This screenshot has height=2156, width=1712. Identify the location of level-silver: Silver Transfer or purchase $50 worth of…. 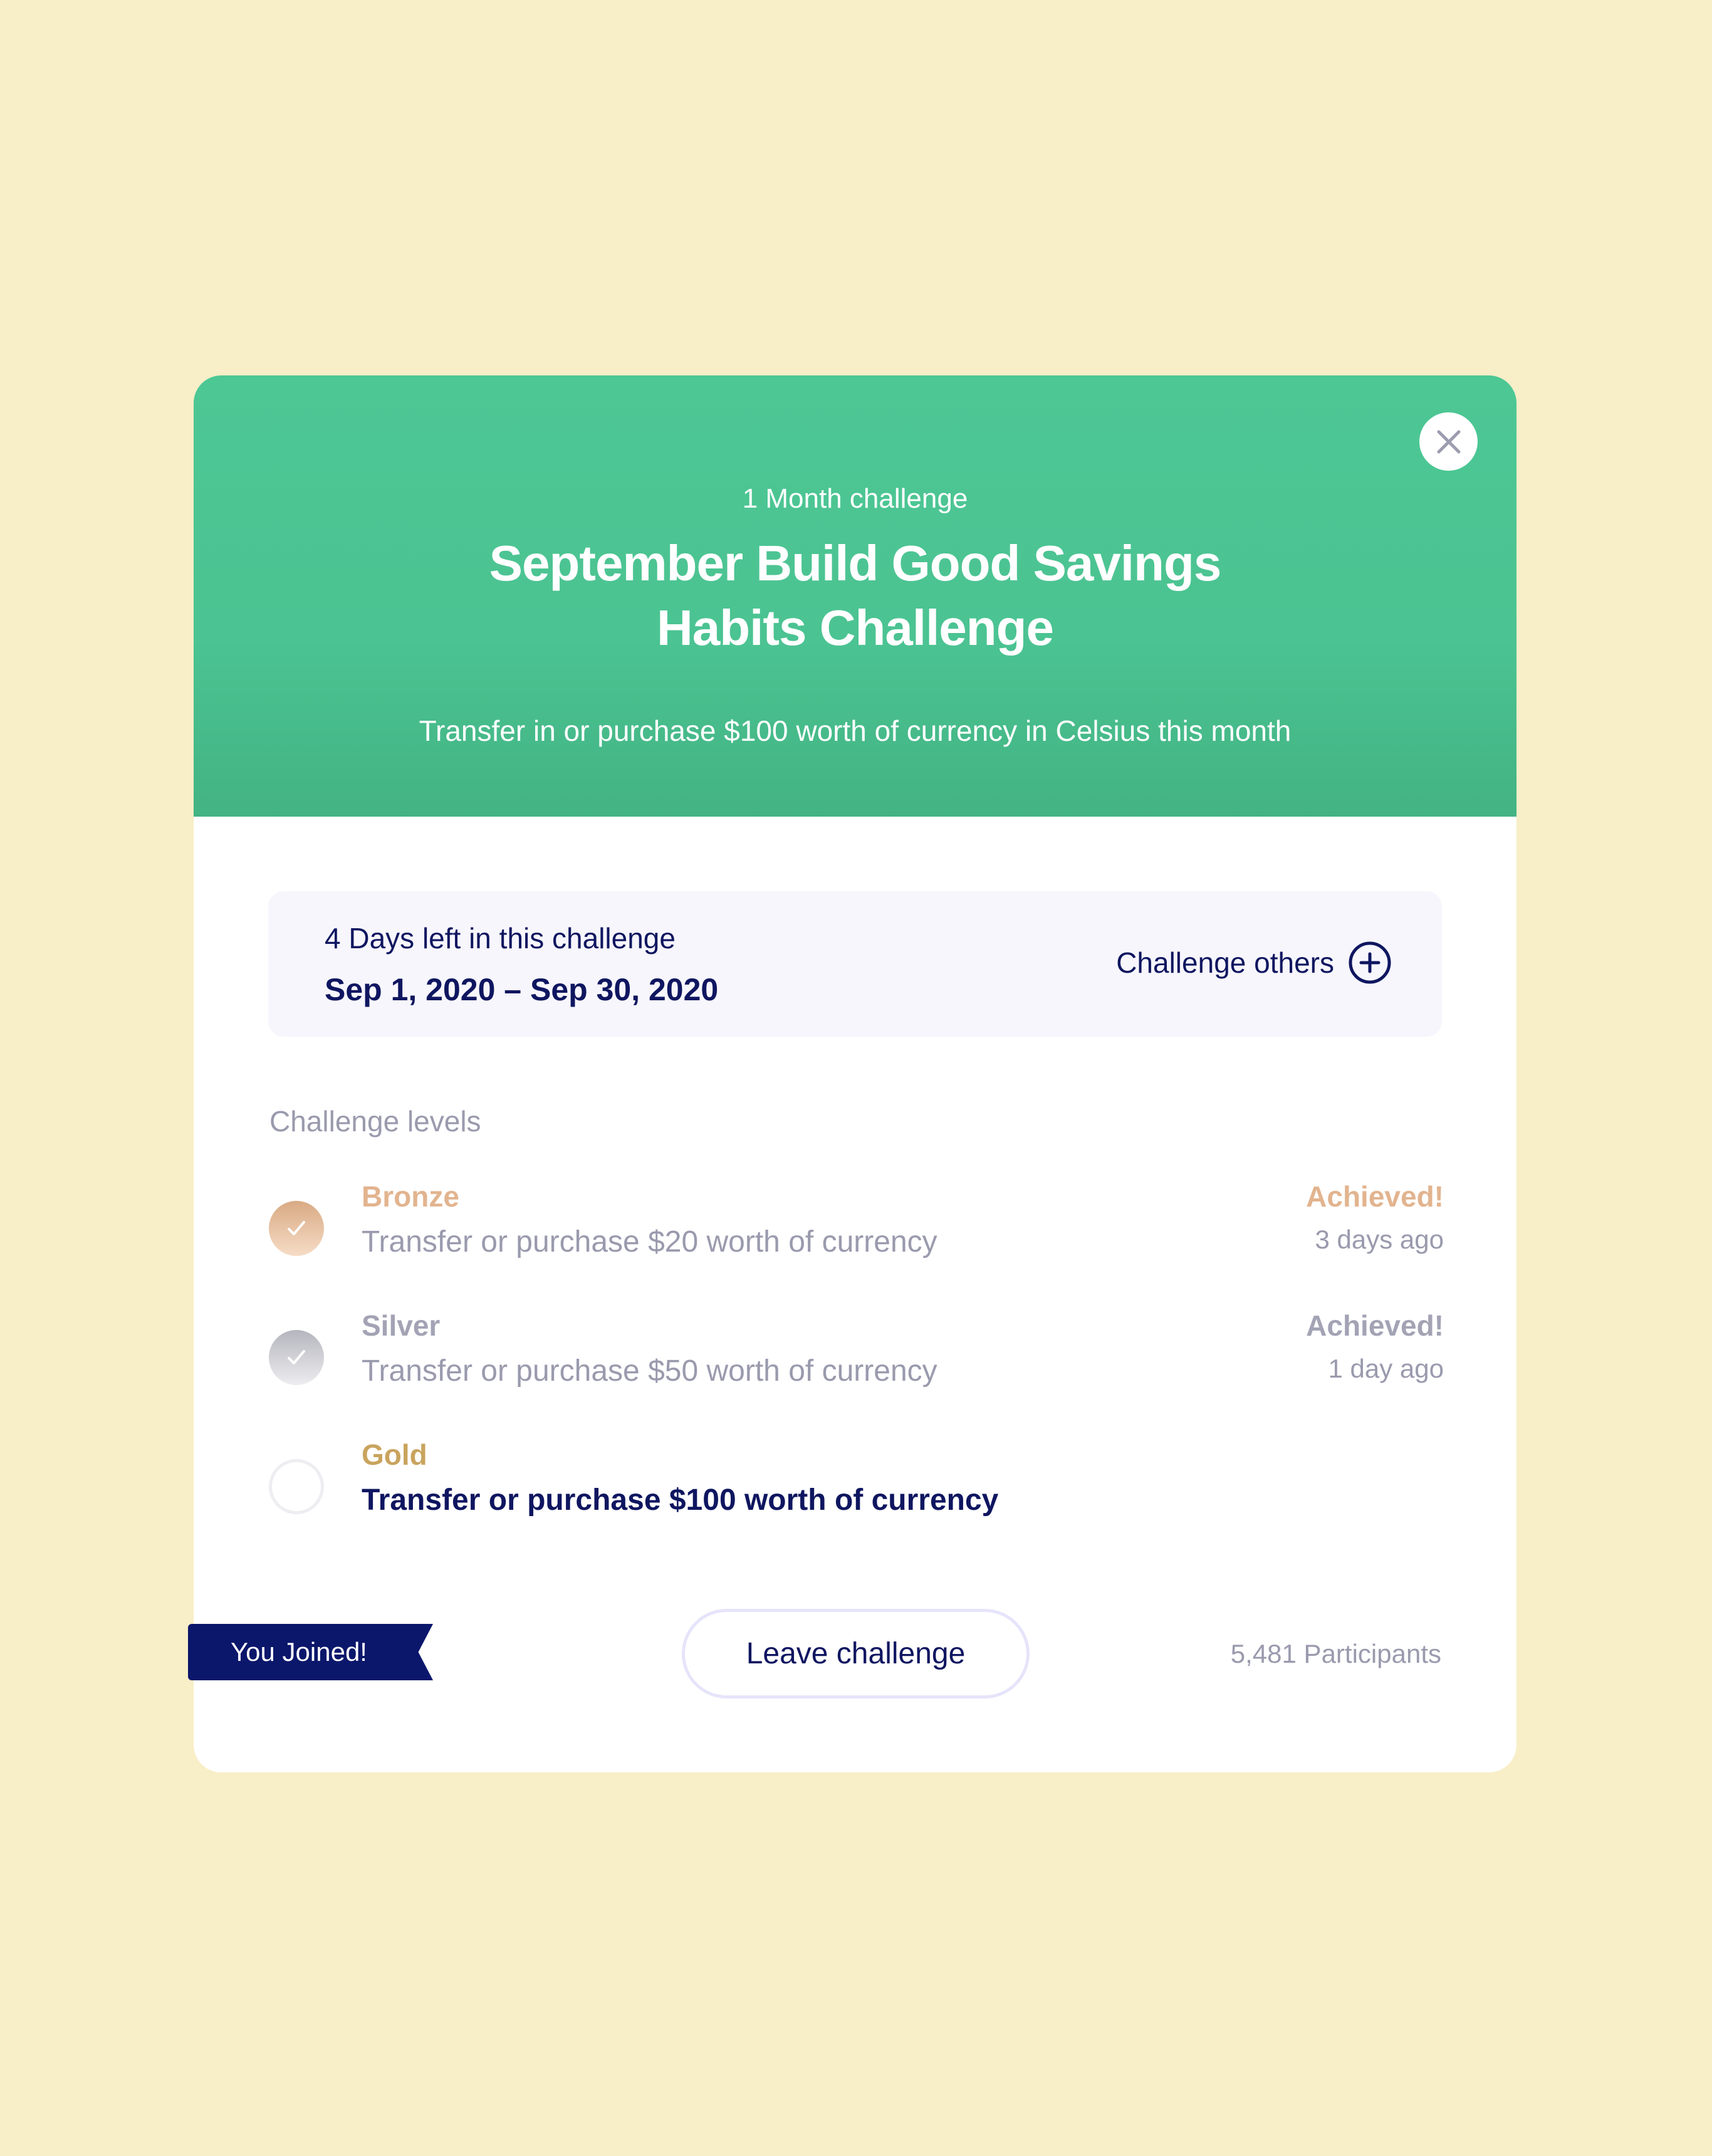
(856, 1356).